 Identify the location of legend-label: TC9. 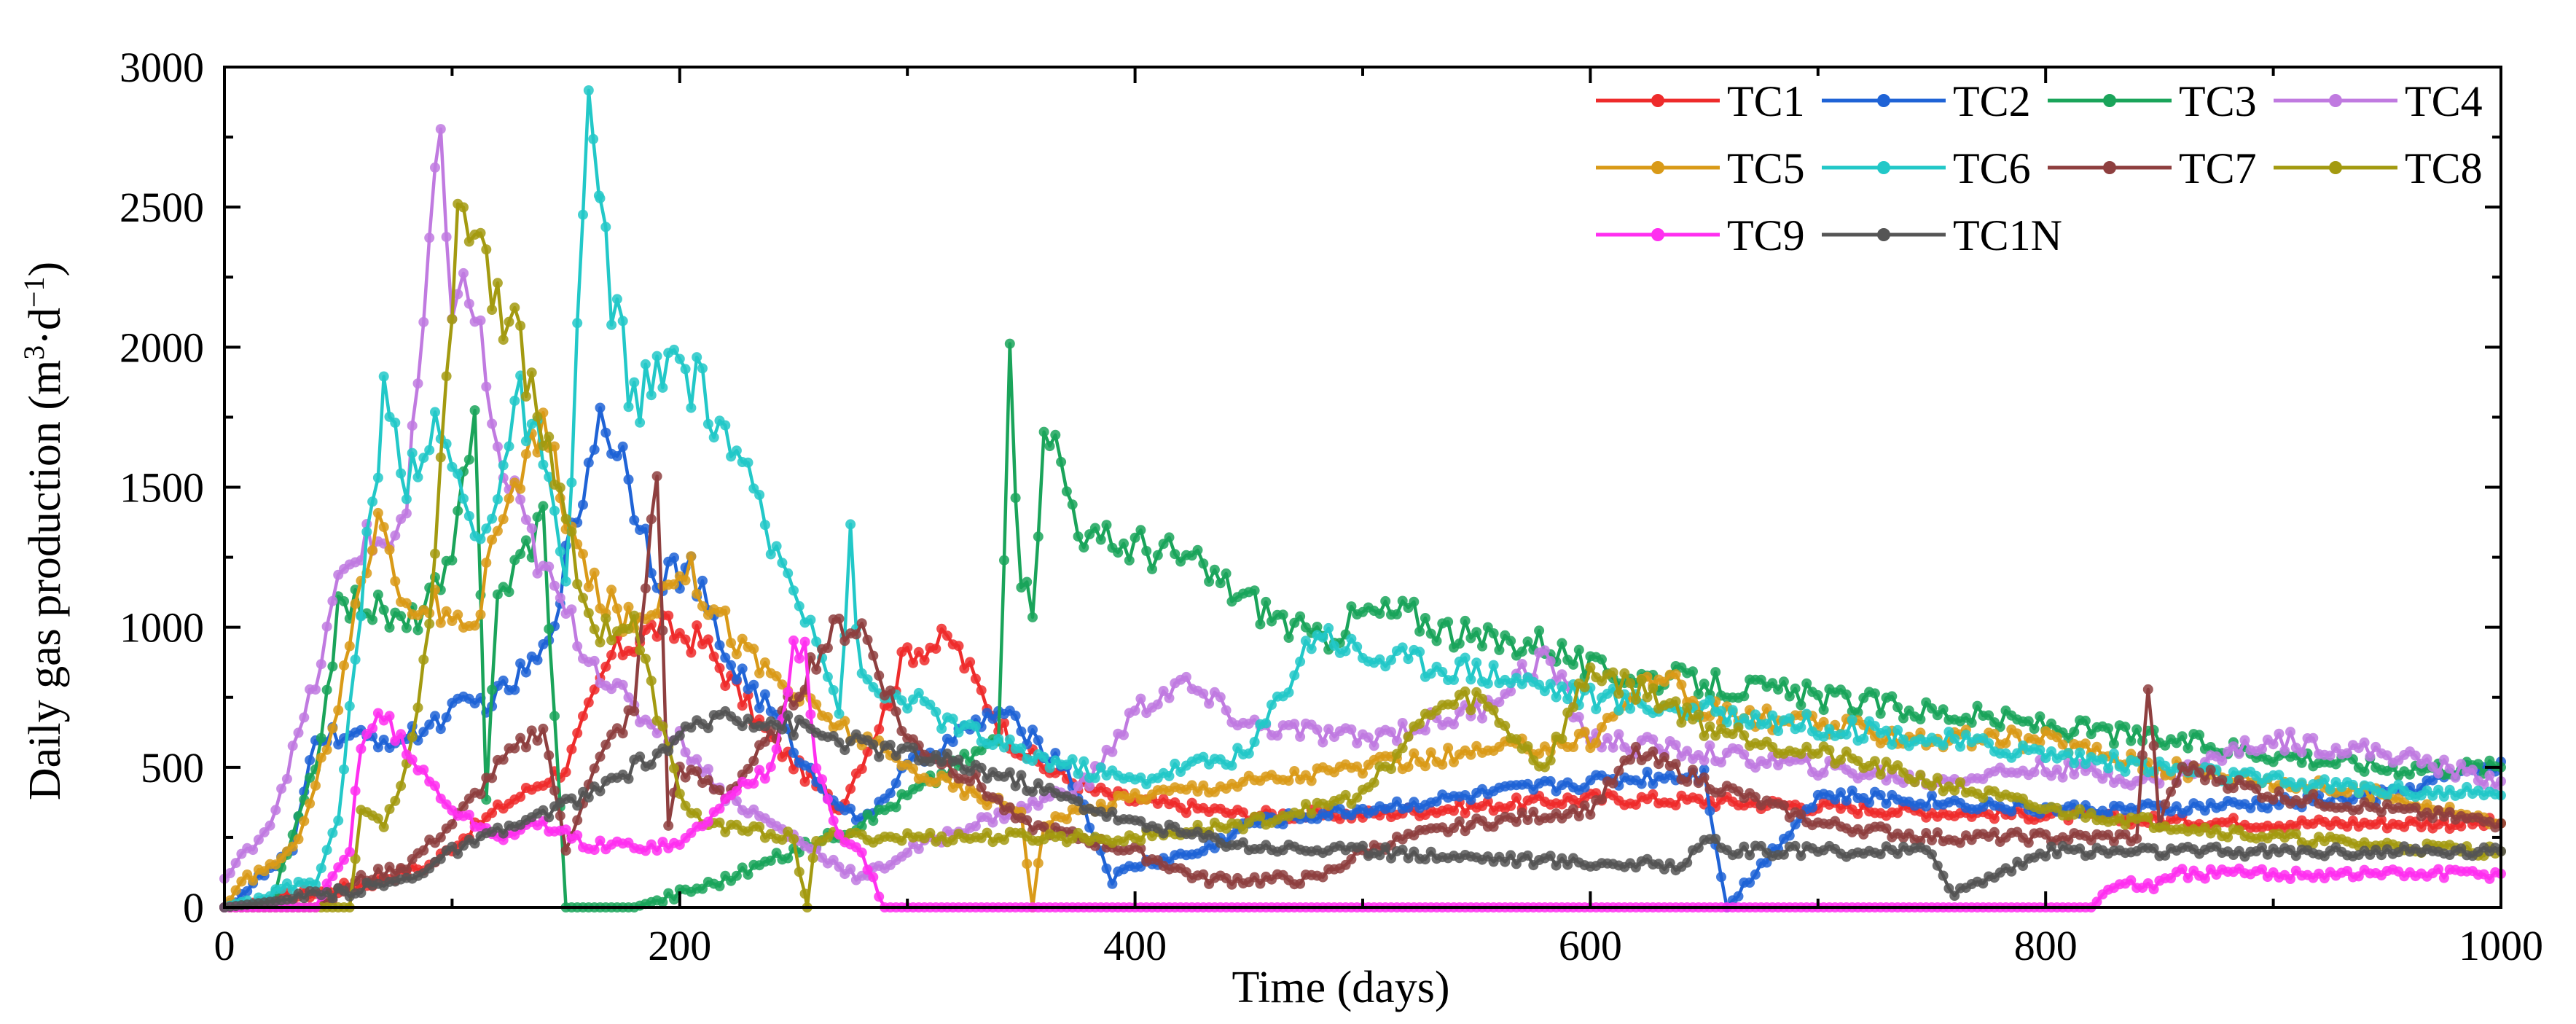
(1766, 235).